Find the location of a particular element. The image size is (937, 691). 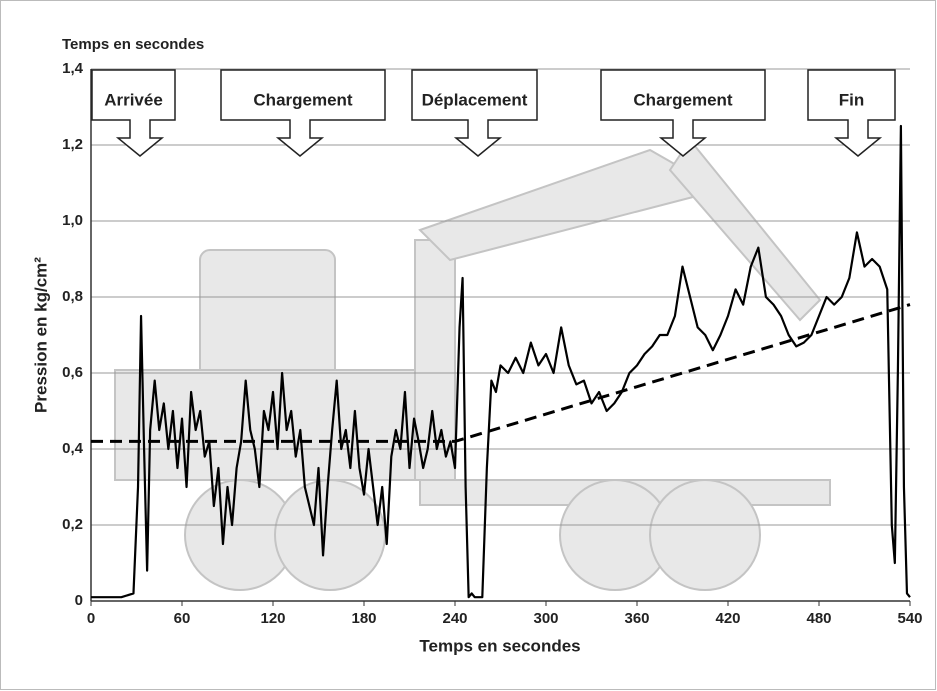

x-axis-label: Temps en secondes is located at coordinates (499, 645).